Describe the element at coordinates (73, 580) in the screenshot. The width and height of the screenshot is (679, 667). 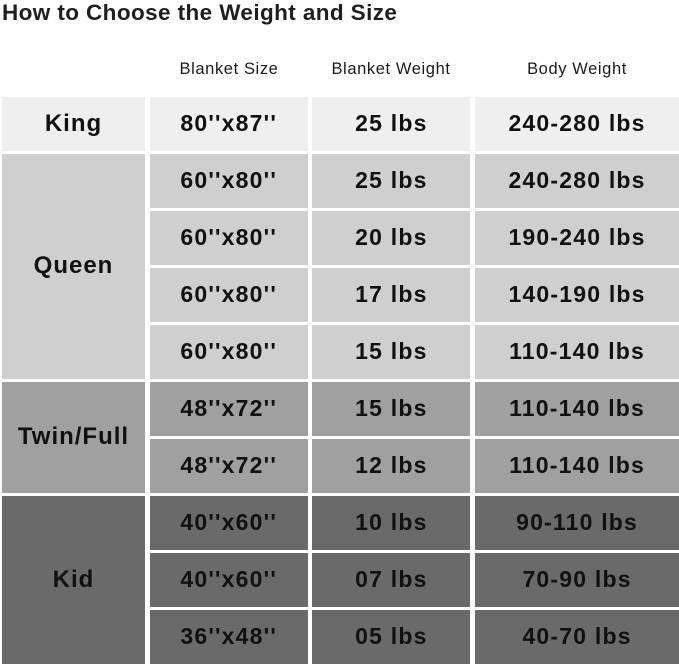
I see `size-label: Kid` at that location.